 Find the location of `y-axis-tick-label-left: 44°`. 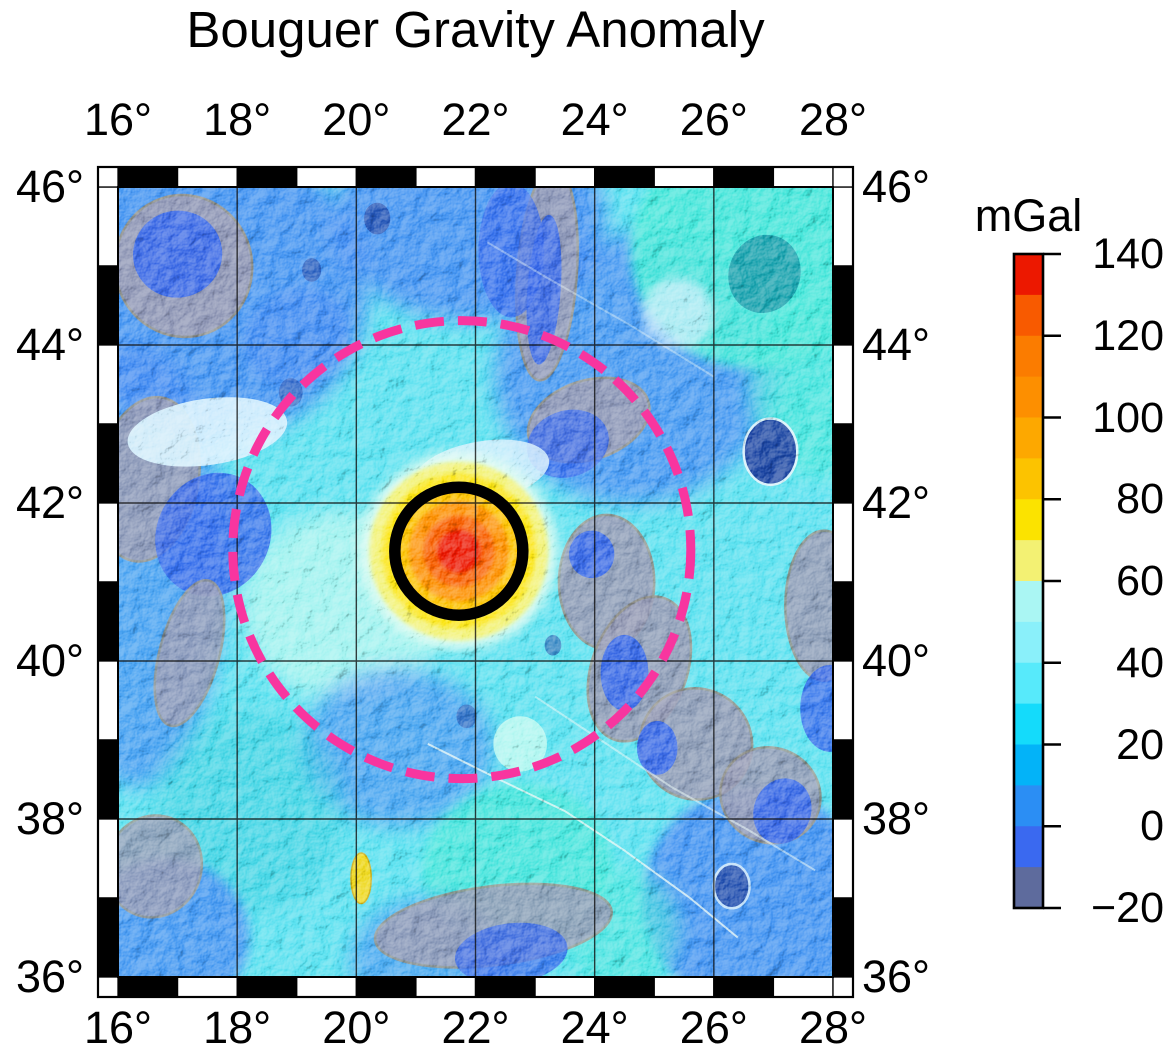

y-axis-tick-label-left: 44° is located at coordinates (49, 344).